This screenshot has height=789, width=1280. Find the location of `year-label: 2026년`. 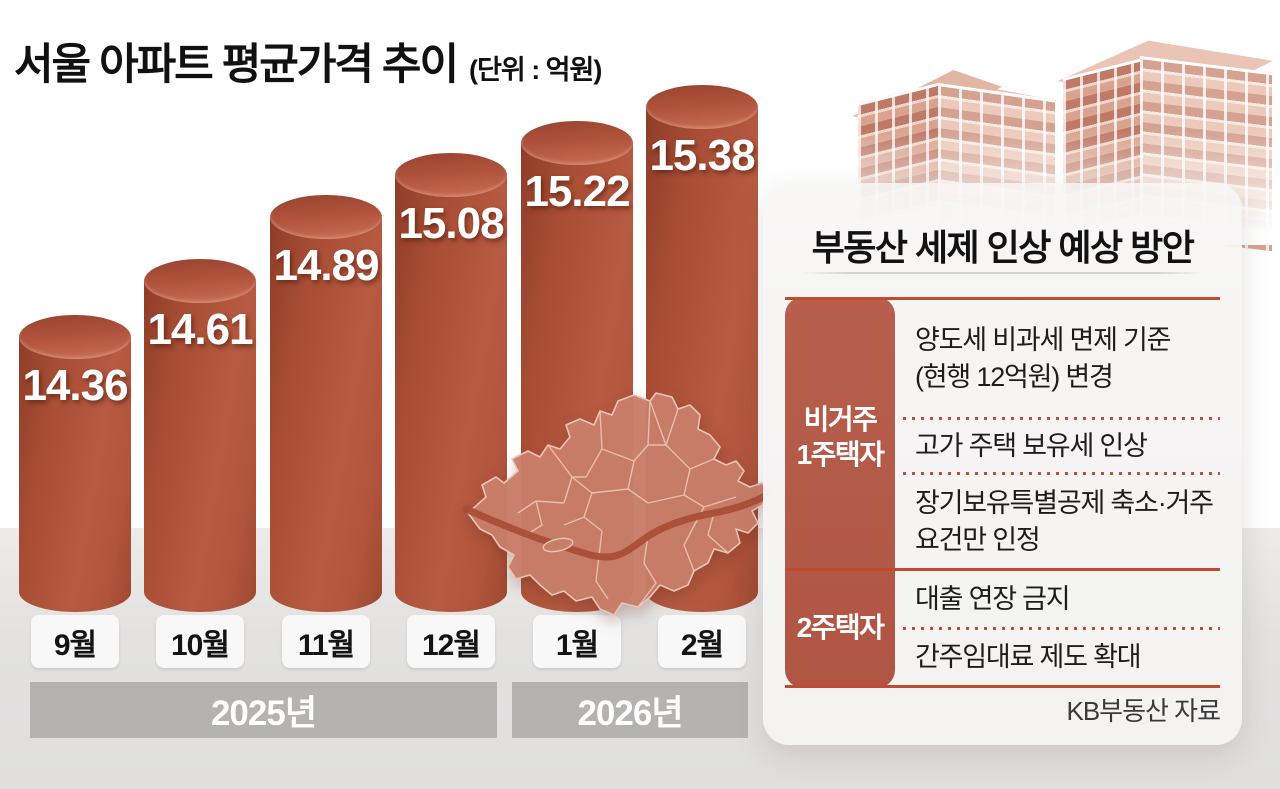

year-label: 2026년 is located at coordinates (630, 713).